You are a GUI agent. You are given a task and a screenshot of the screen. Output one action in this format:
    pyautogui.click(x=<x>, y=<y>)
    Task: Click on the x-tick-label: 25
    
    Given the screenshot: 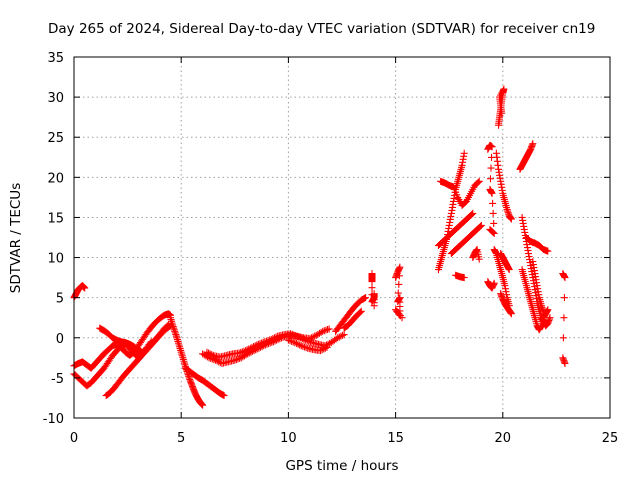 What is the action you would take?
    pyautogui.click(x=610, y=438)
    